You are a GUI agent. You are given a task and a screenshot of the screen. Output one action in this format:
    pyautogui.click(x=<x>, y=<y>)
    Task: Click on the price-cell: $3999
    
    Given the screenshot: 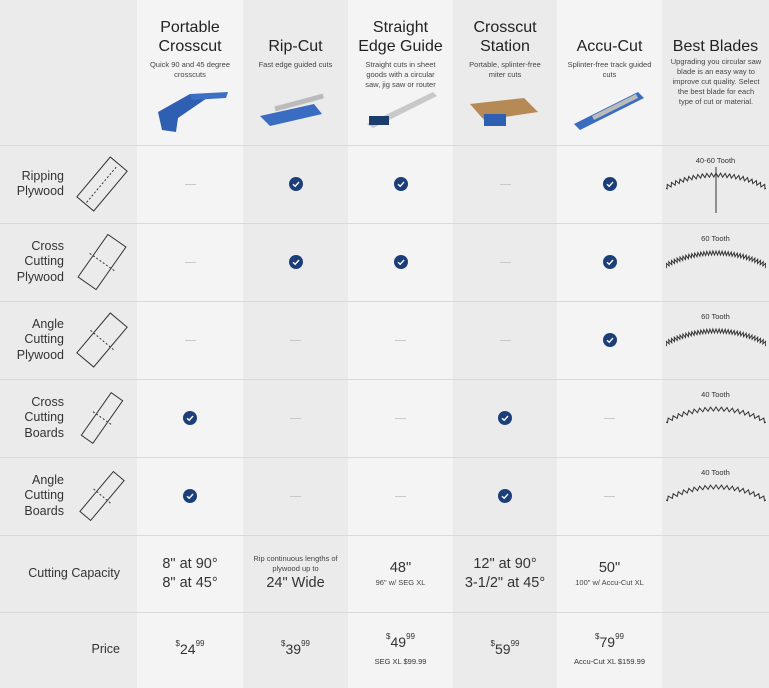 What is the action you would take?
    pyautogui.click(x=295, y=650)
    